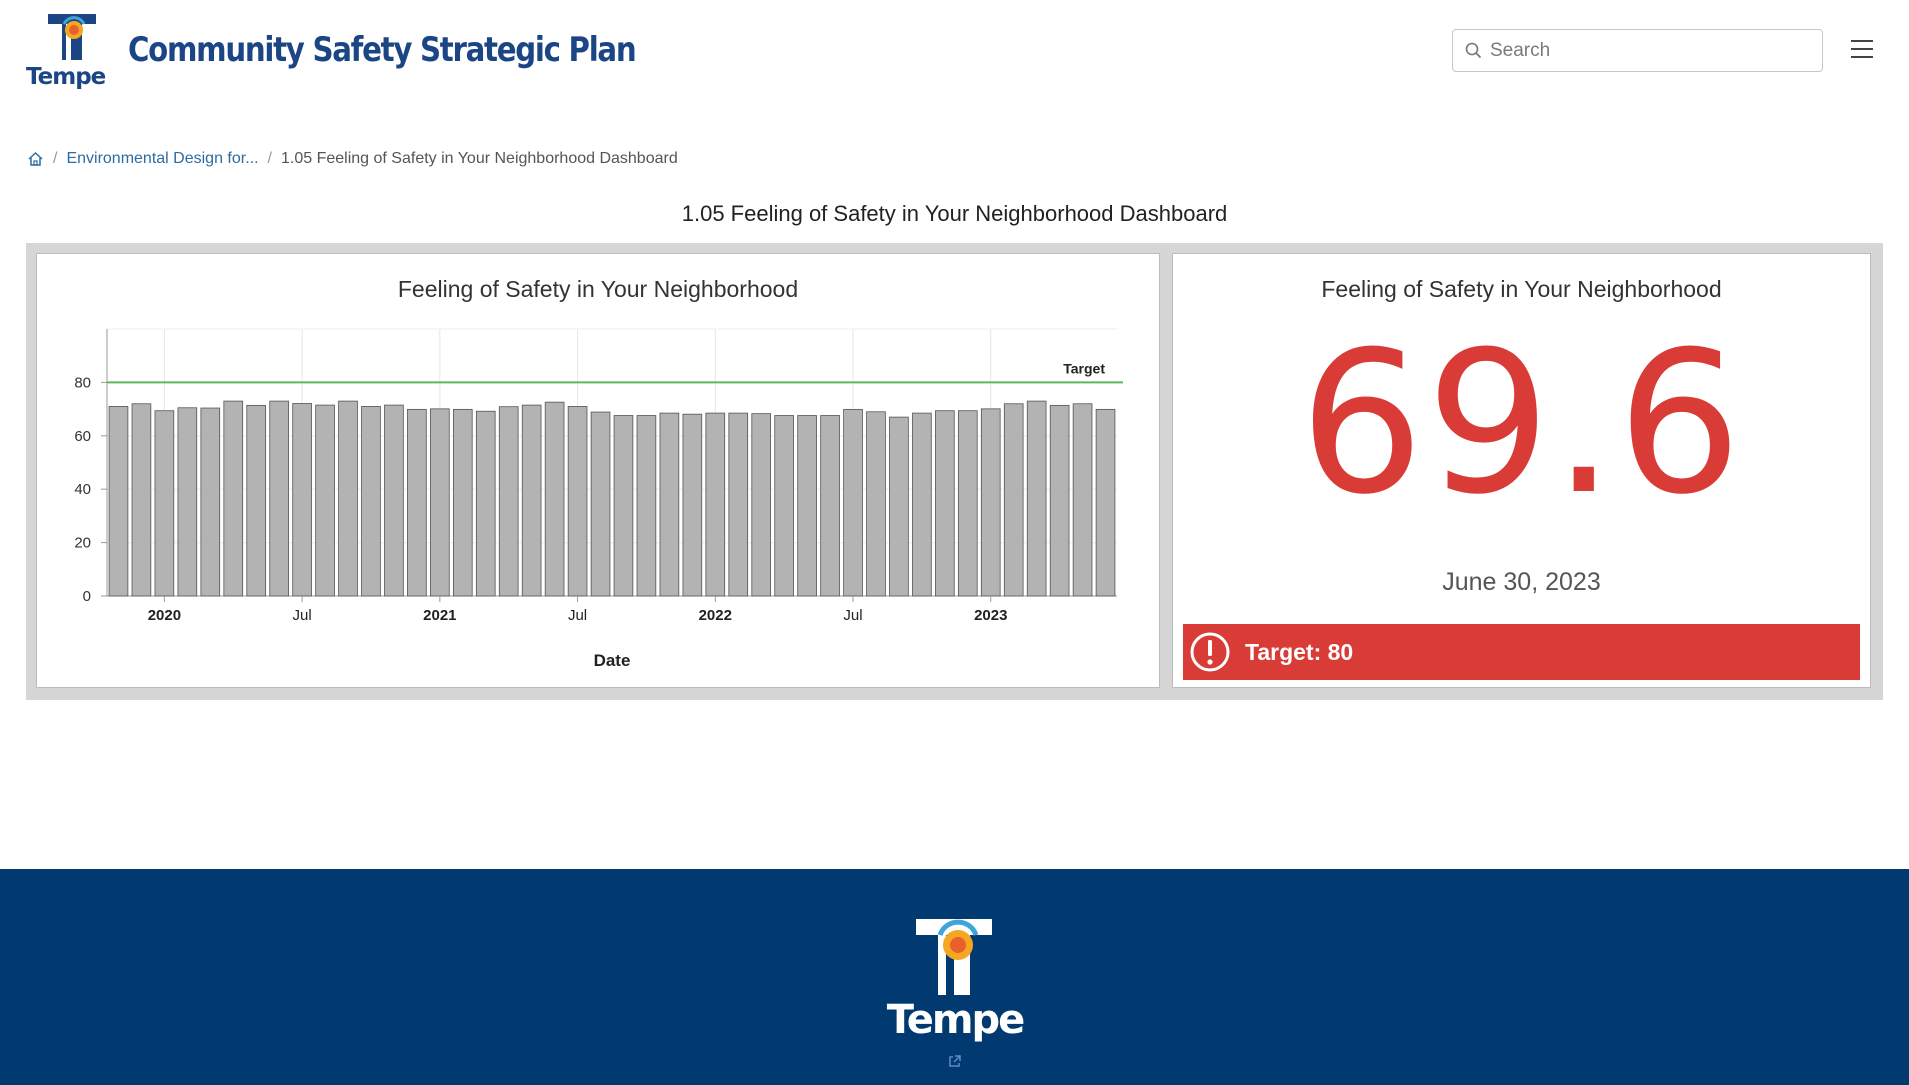 The image size is (1909, 1085). What do you see at coordinates (1650, 50) in the screenshot?
I see `search-input` at bounding box center [1650, 50].